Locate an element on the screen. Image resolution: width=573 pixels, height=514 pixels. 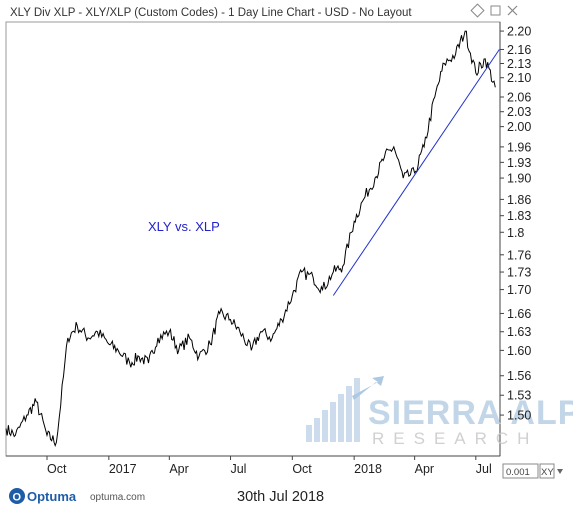
y-tick-label: 1.53 is located at coordinates (519, 396).